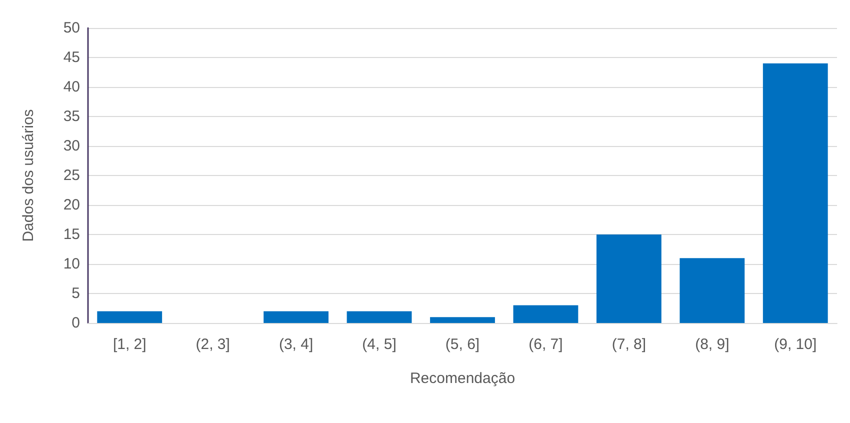 The height and width of the screenshot is (423, 850). I want to click on y-tick-label: 0, so click(76, 323).